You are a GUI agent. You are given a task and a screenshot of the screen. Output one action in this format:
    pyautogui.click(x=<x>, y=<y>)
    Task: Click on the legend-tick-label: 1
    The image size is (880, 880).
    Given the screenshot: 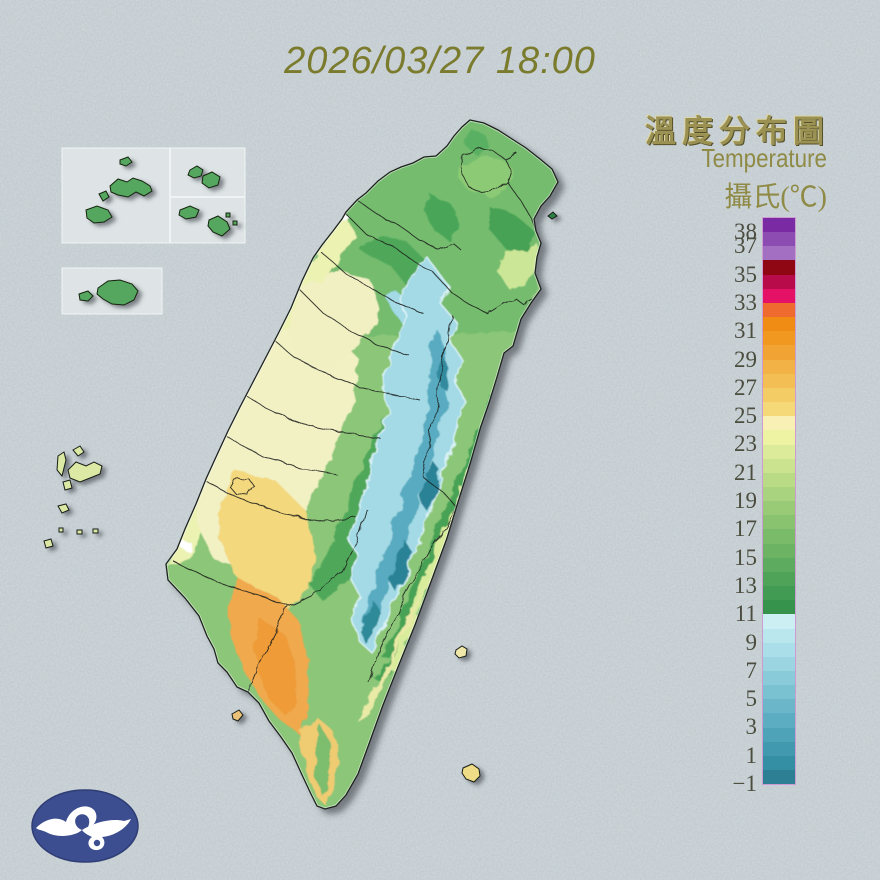 What is the action you would take?
    pyautogui.click(x=751, y=755)
    